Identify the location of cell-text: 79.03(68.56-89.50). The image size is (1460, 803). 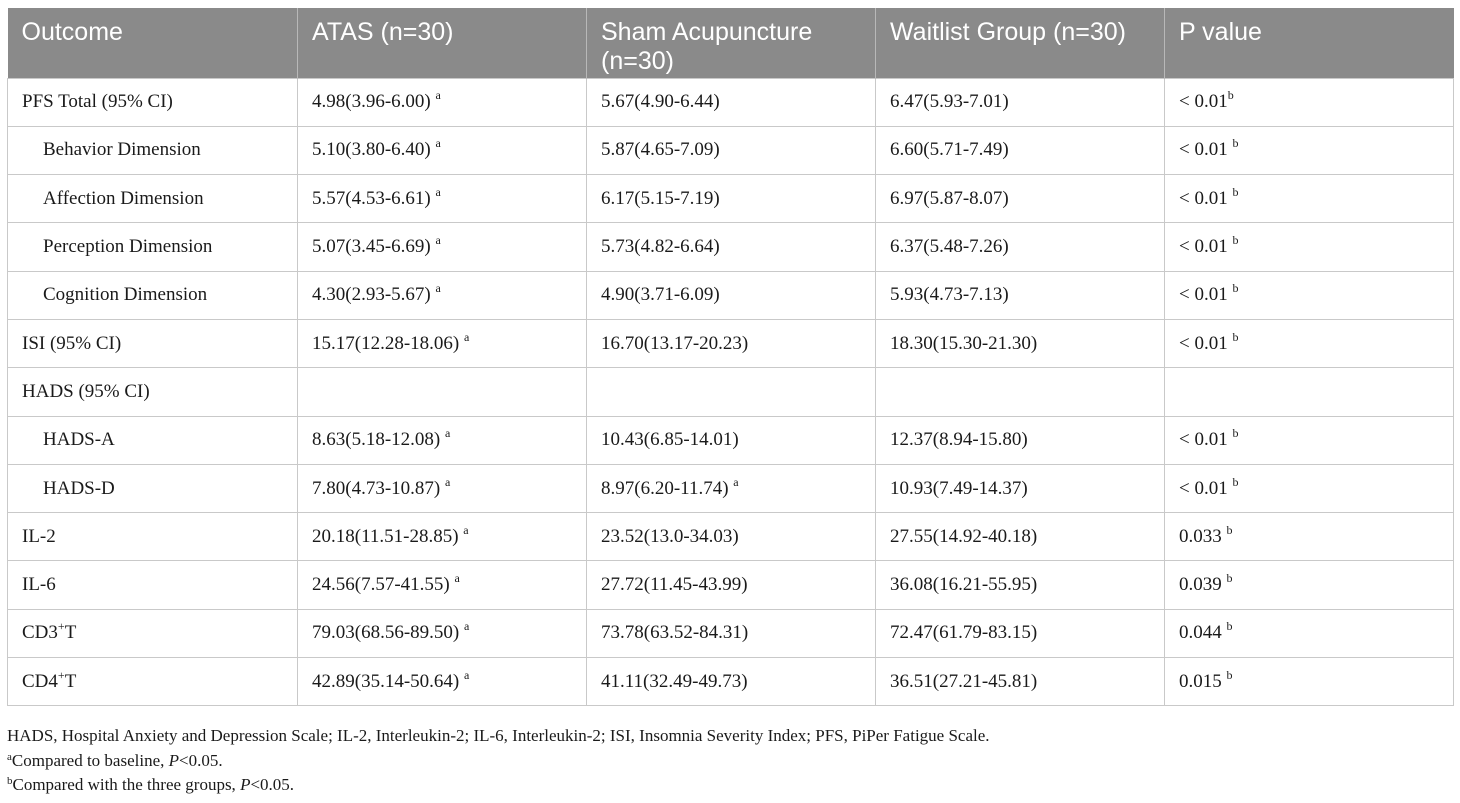
(388, 633).